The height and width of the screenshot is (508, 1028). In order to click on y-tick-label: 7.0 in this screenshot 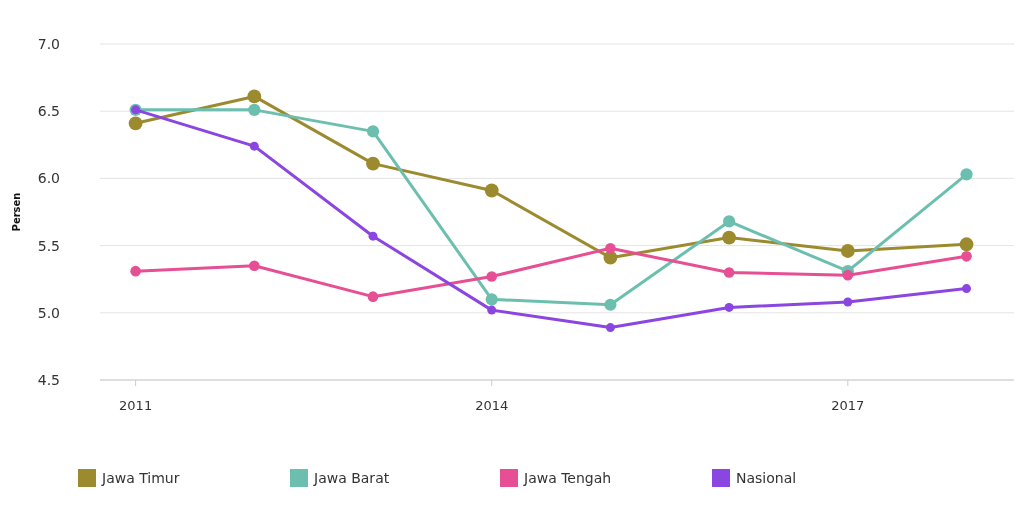, I will do `click(48, 43)`.